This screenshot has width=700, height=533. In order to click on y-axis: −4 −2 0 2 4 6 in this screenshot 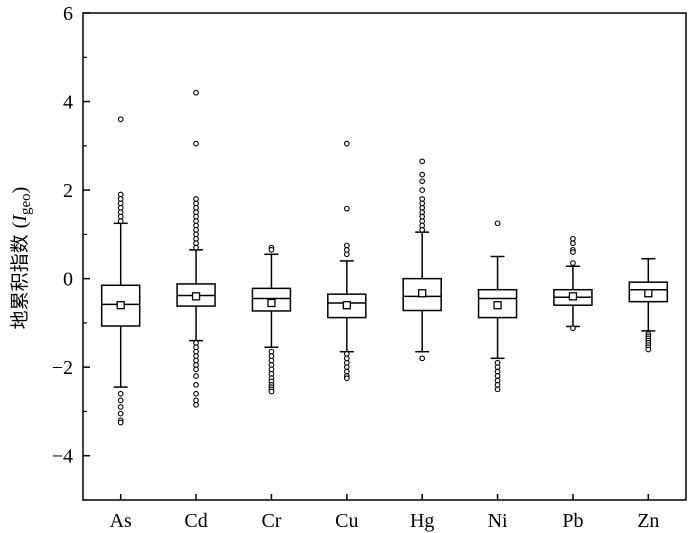, I will do `click(71, 252)`.